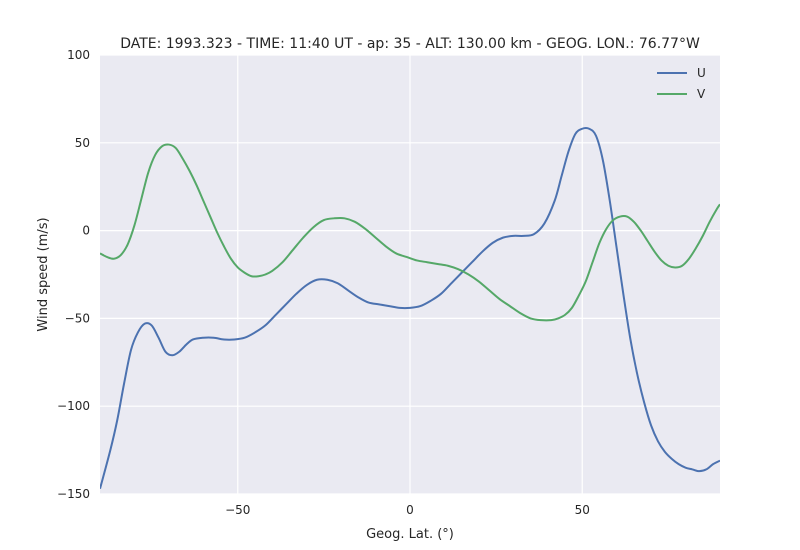 This screenshot has width=800, height=550. I want to click on y-axis-ticks: −150 −100 −50 0 50 100, so click(73, 274).